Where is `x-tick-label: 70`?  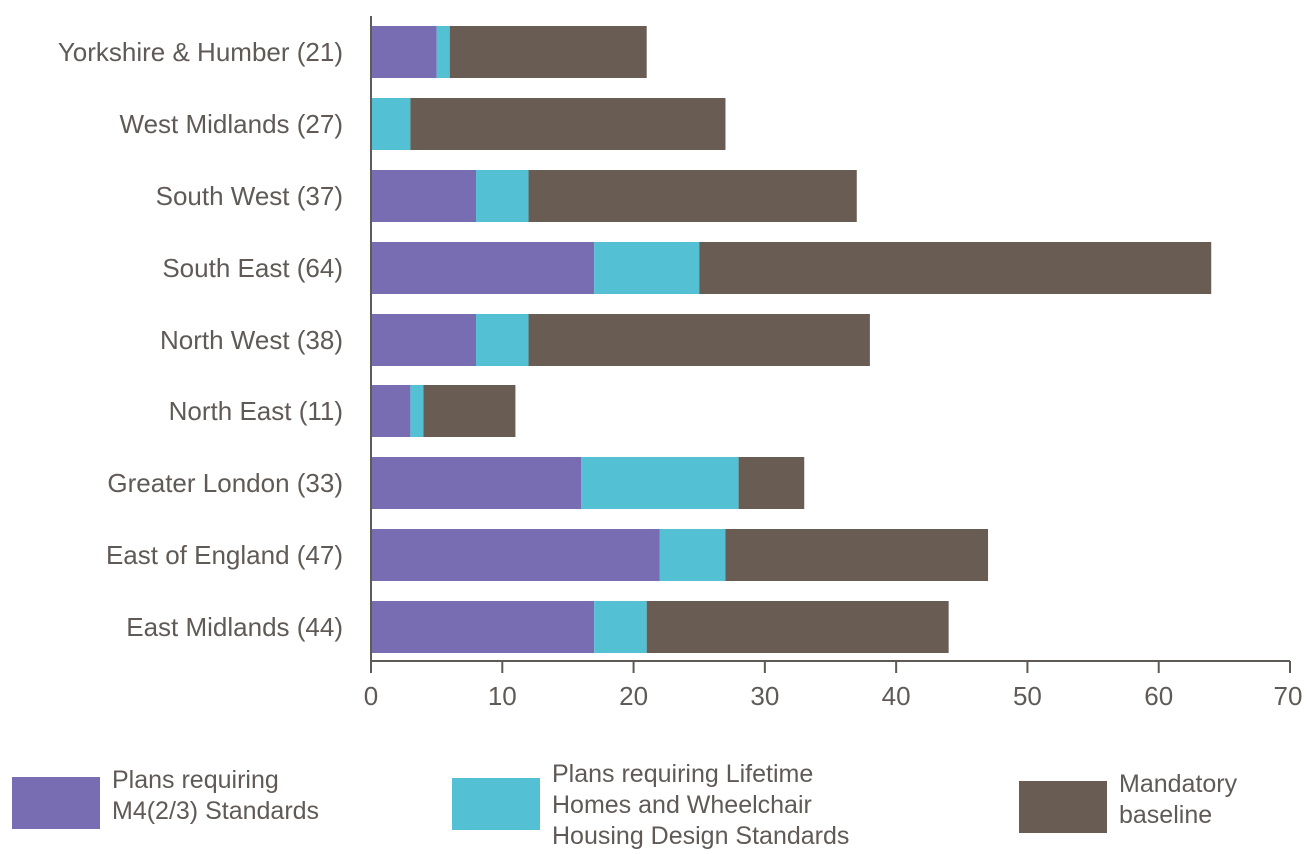
x-tick-label: 70 is located at coordinates (1288, 696).